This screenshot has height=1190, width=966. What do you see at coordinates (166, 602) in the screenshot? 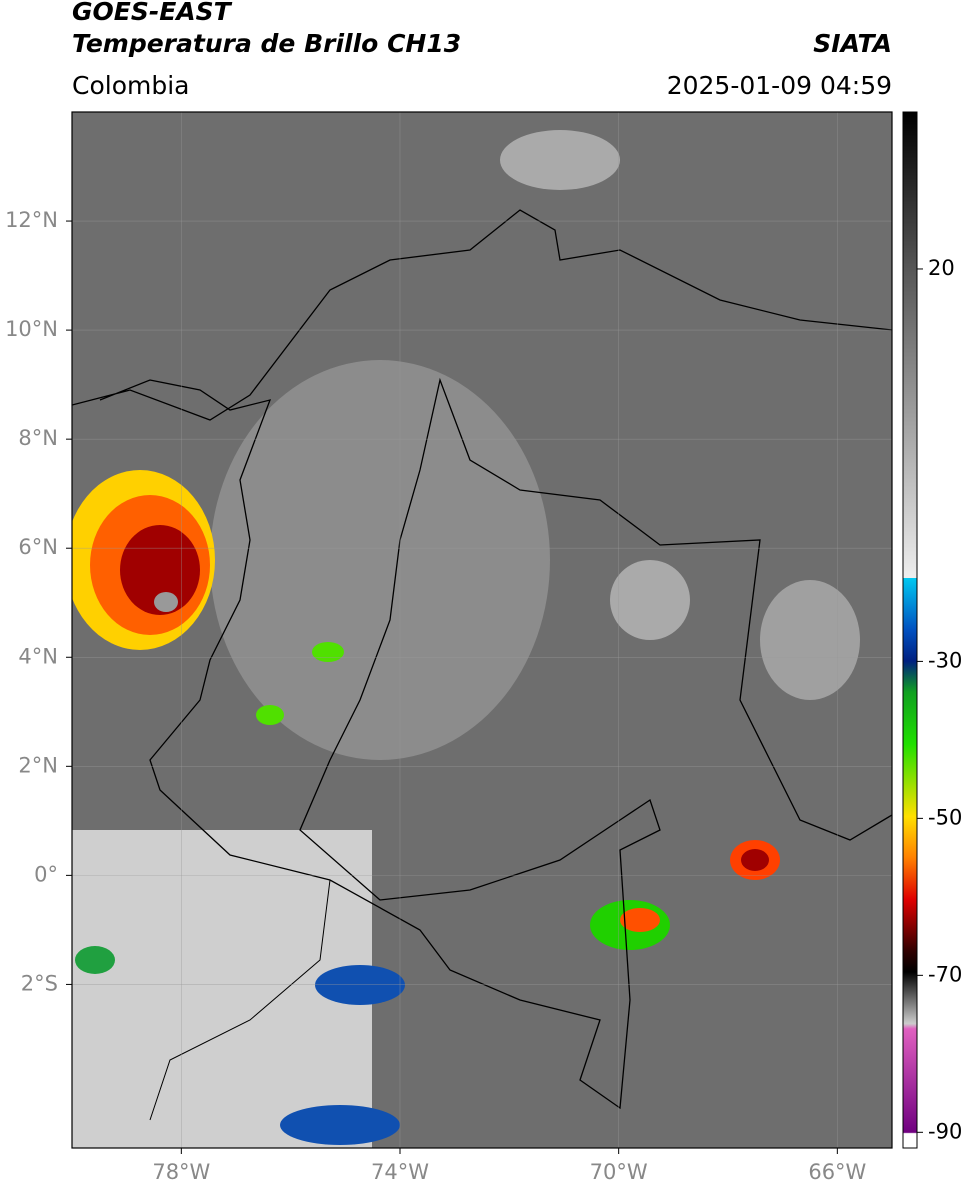
I see `storm-core` at bounding box center [166, 602].